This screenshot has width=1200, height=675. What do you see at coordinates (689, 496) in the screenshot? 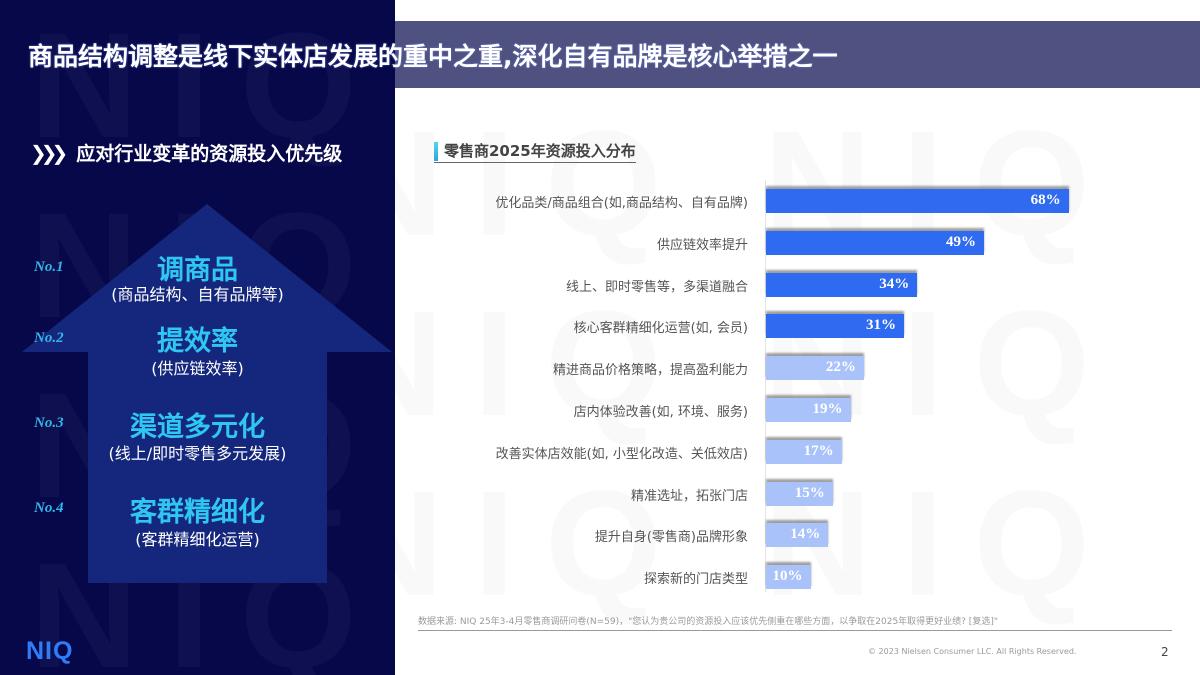
I see `bar-category-label: 精准选址，拓张门店` at bounding box center [689, 496].